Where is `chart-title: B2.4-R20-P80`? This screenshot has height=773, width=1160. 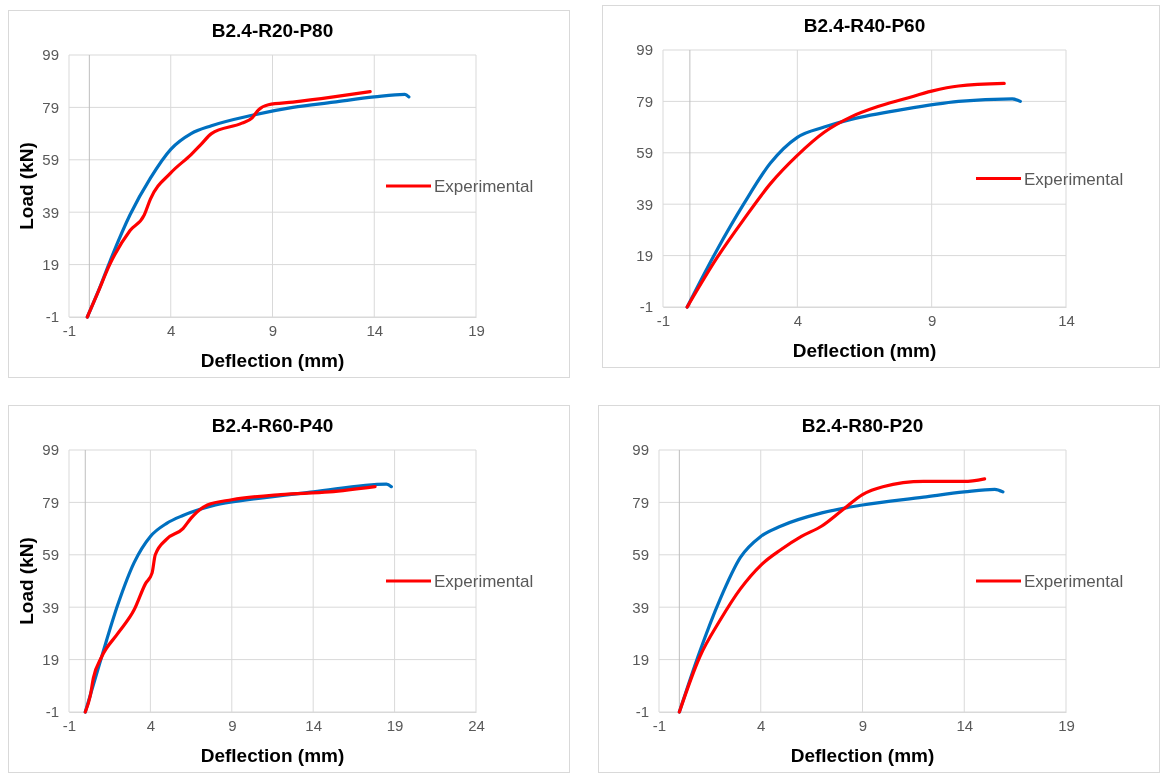 chart-title: B2.4-R20-P80 is located at coordinates (272, 30).